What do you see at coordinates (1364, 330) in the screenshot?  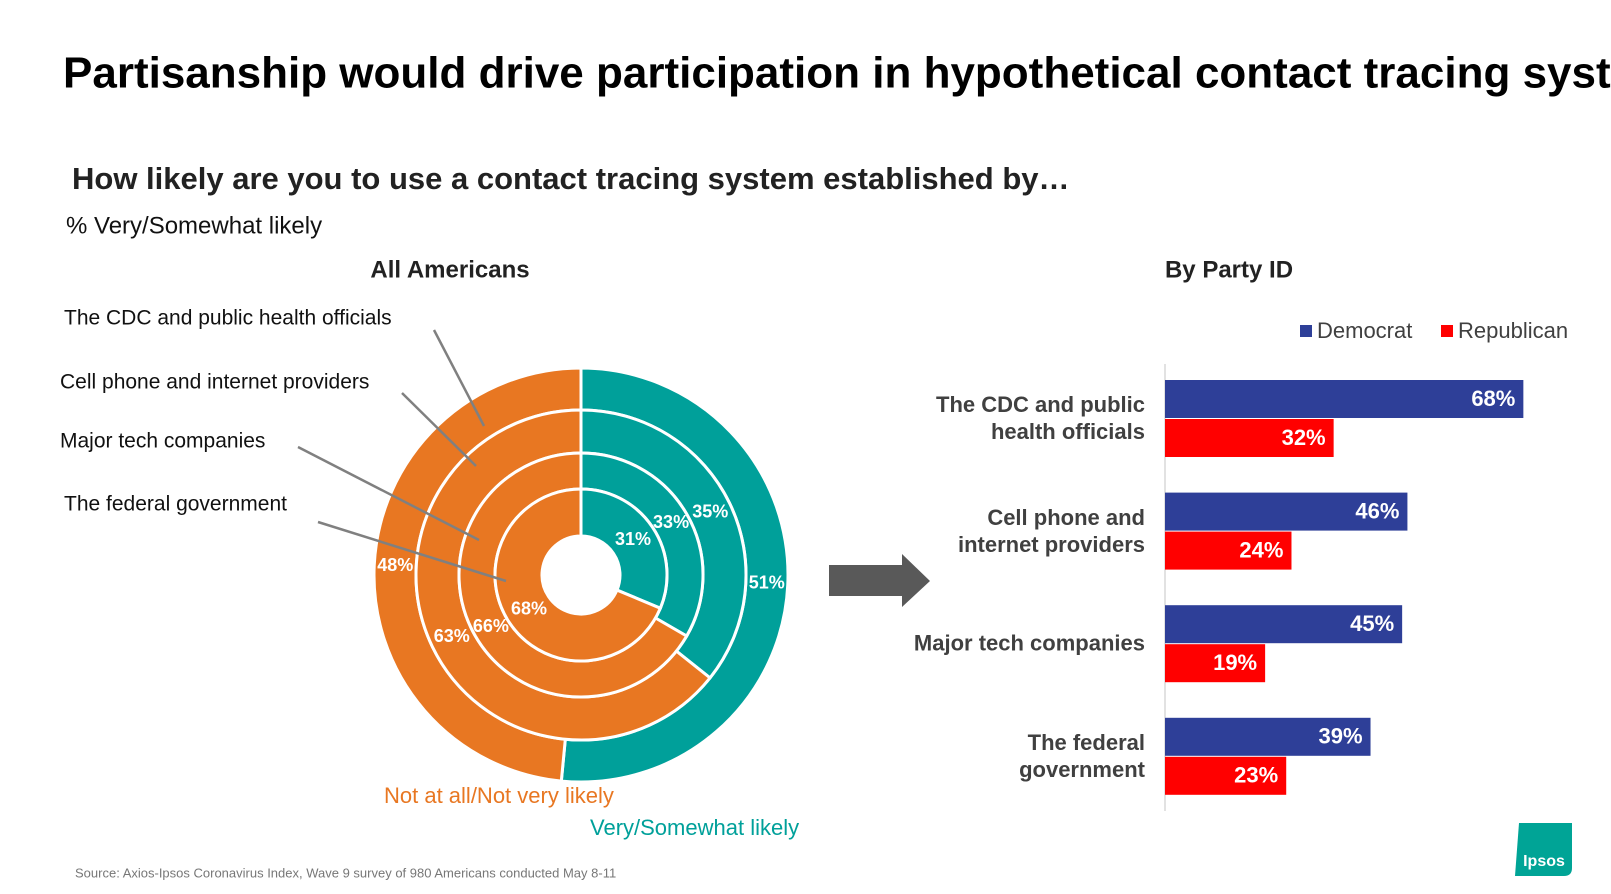 I see `legend-label: Democrat` at bounding box center [1364, 330].